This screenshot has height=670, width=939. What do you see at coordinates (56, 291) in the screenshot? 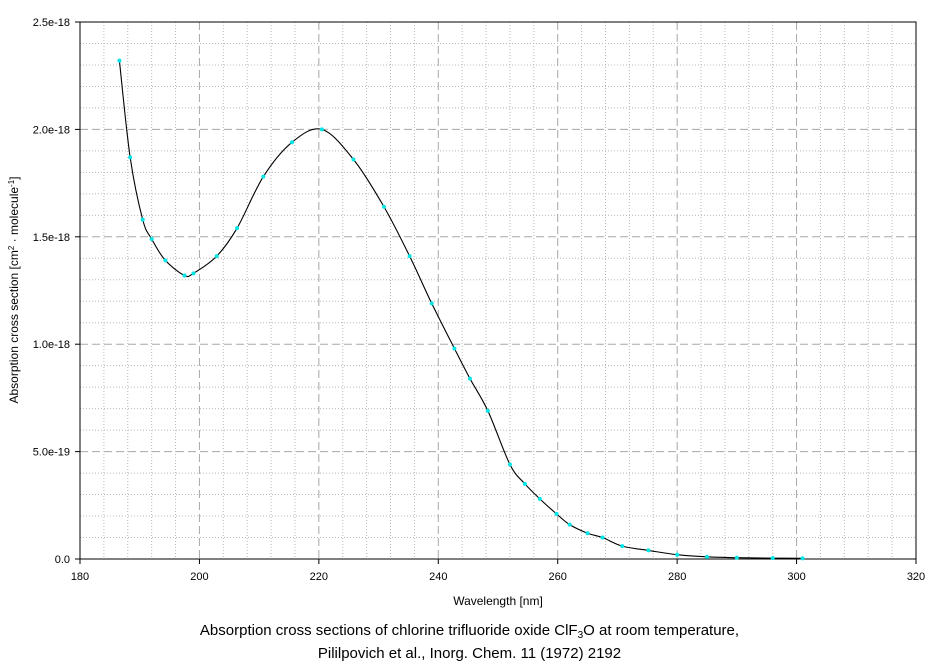
I see `y-axis-ticks: 0.0 5.0e-19 1.0e-18 1.5e-18 2.0e-18 2.5e-18` at bounding box center [56, 291].